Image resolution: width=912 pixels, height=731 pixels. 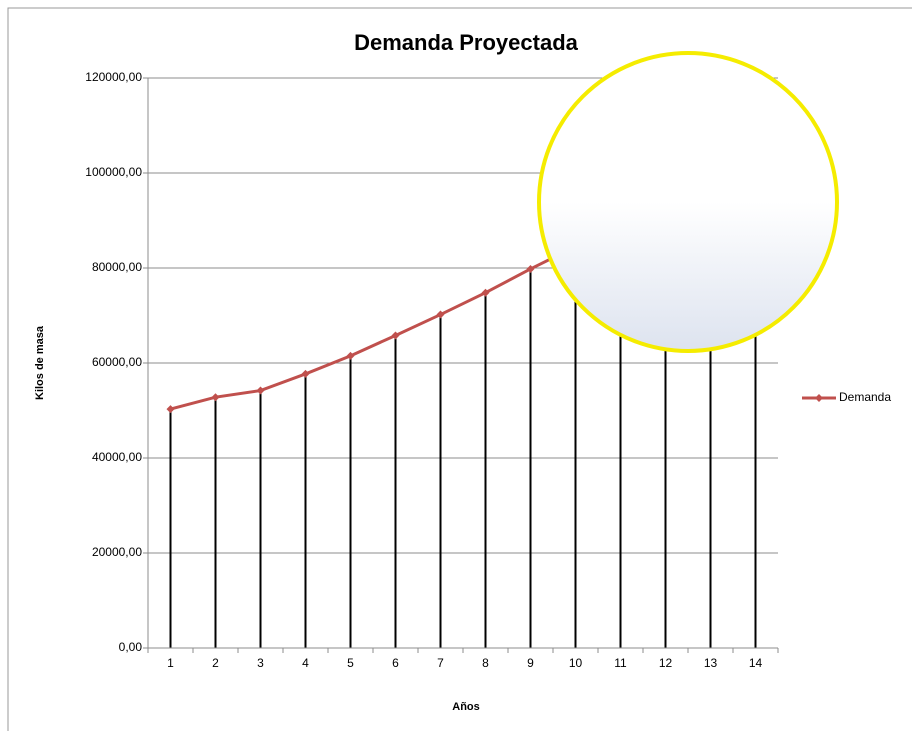 I want to click on x-axis-label: Años, so click(x=466, y=707).